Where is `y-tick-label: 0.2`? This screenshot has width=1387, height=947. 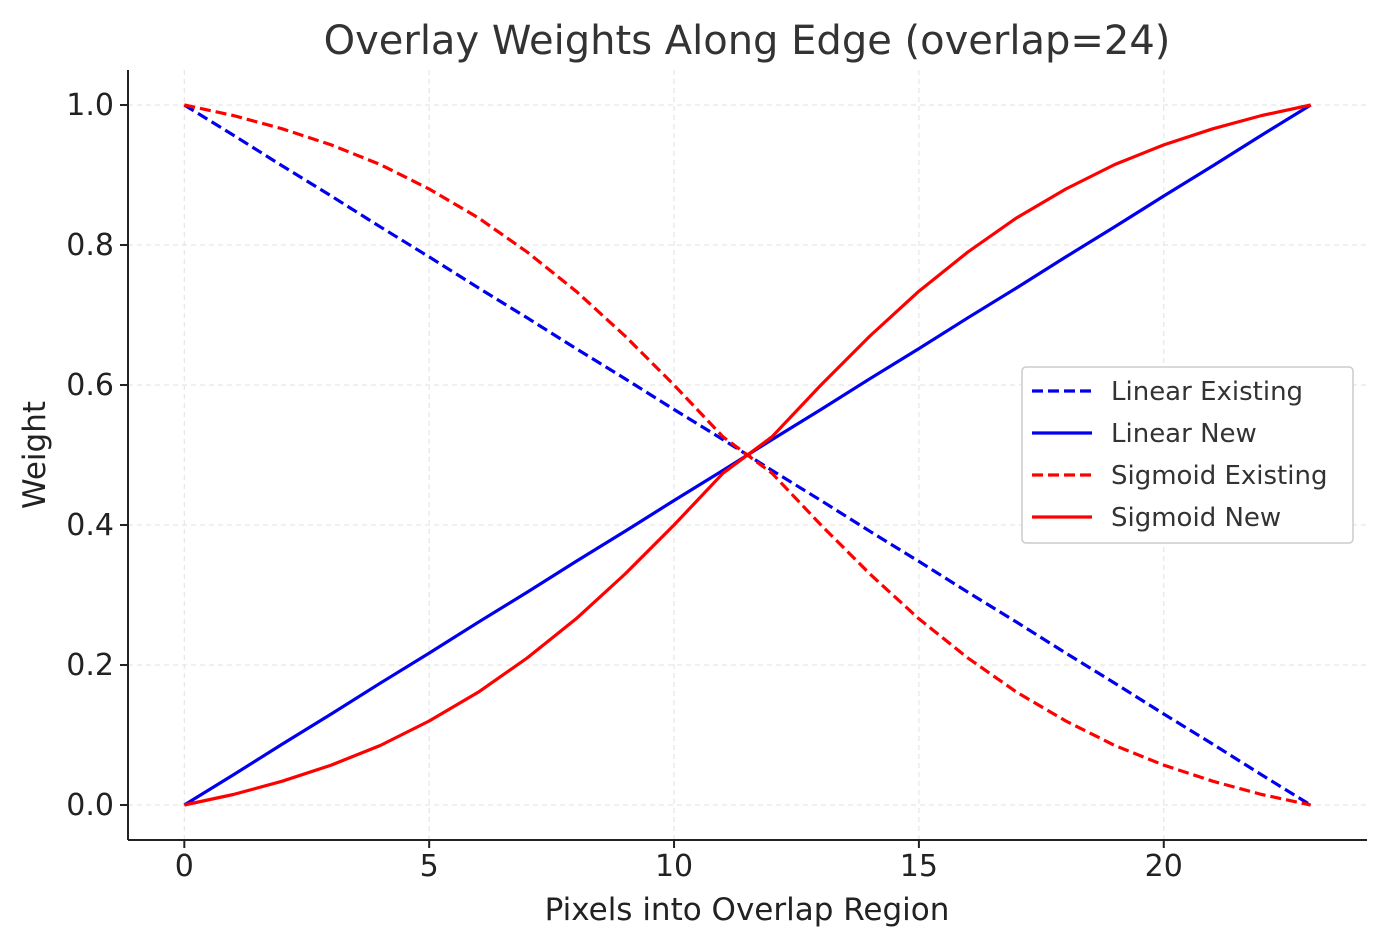
y-tick-label: 0.2 is located at coordinates (90, 665).